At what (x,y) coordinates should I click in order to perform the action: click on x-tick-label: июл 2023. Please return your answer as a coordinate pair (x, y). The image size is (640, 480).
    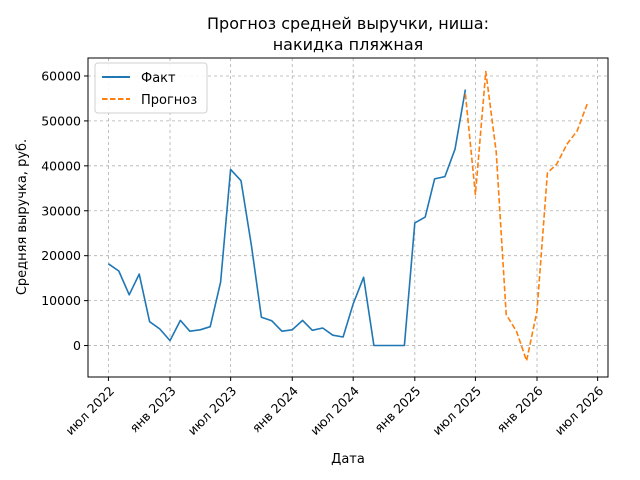
    Looking at the image, I should click on (212, 410).